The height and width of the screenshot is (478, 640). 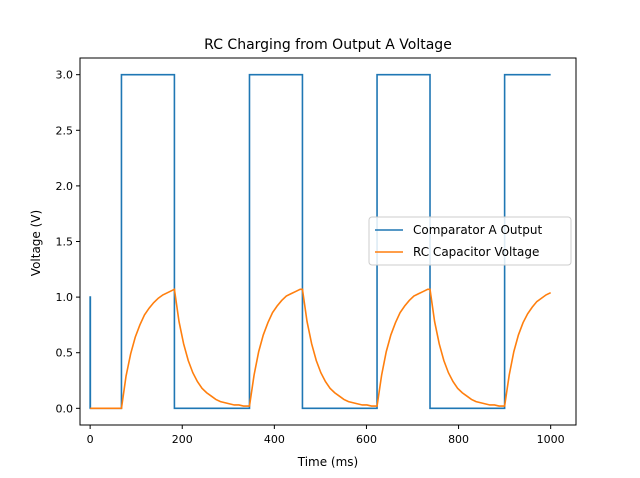 What do you see at coordinates (366, 439) in the screenshot?
I see `x-tick-label-3: 600` at bounding box center [366, 439].